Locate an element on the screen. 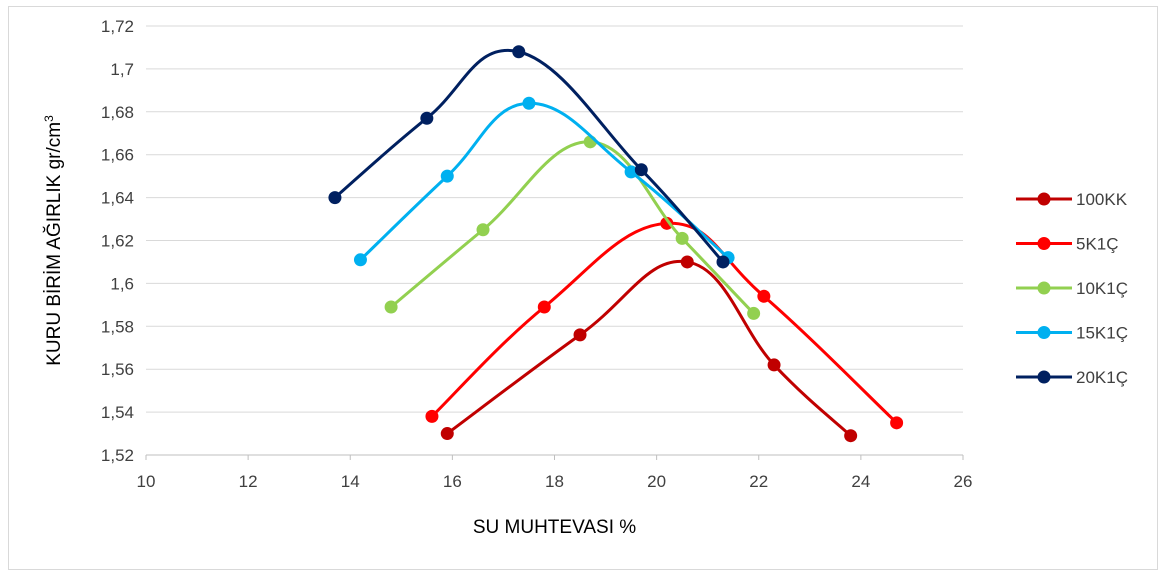 The image size is (1167, 576). x-tick-label: 24 is located at coordinates (860, 481).